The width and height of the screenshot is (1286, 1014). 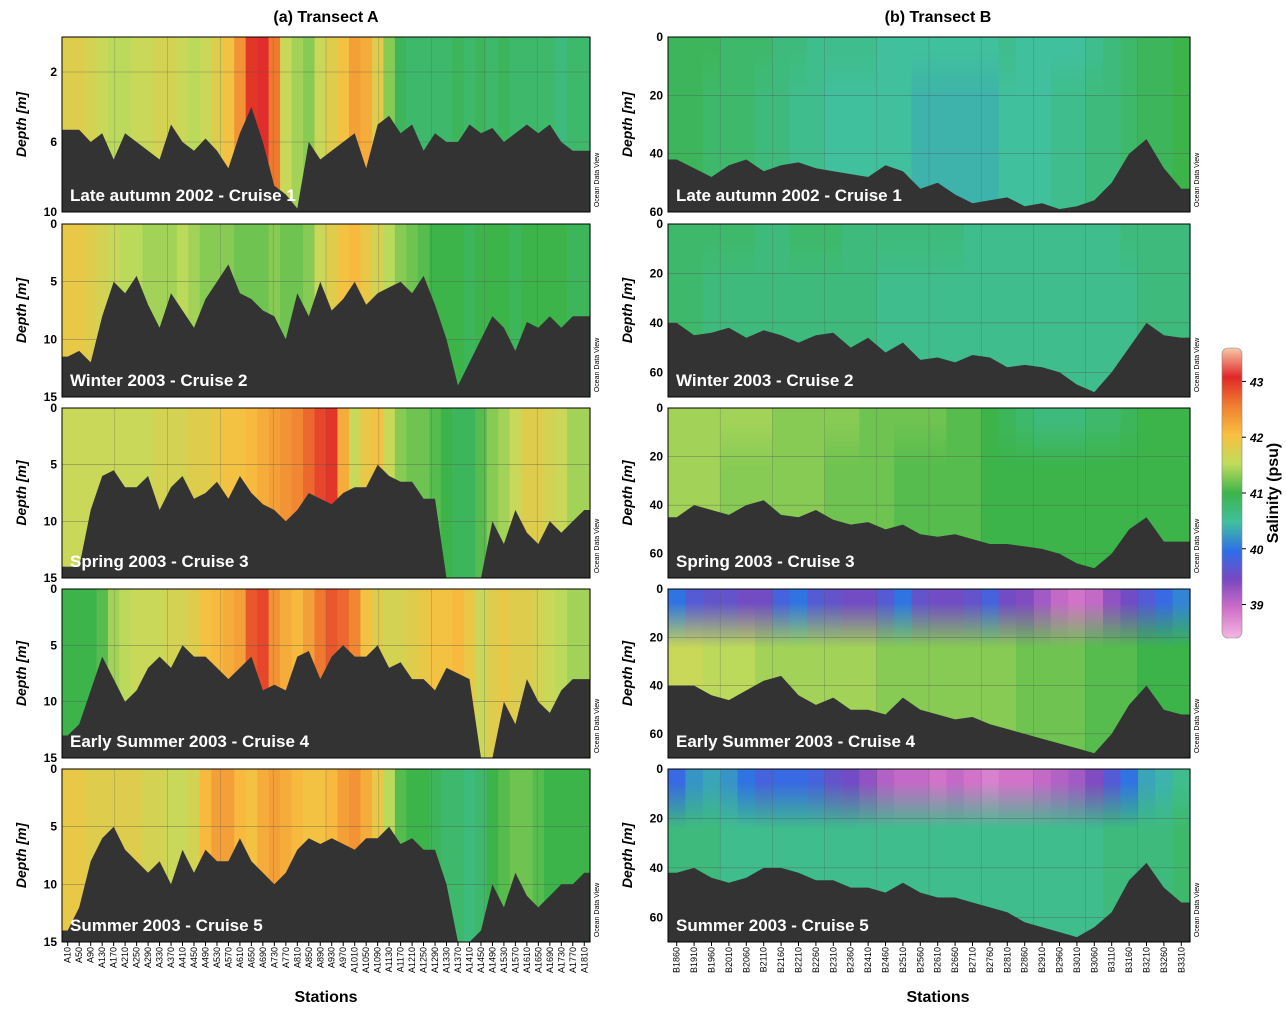 I want to click on station-label: A930, so click(x=332, y=957).